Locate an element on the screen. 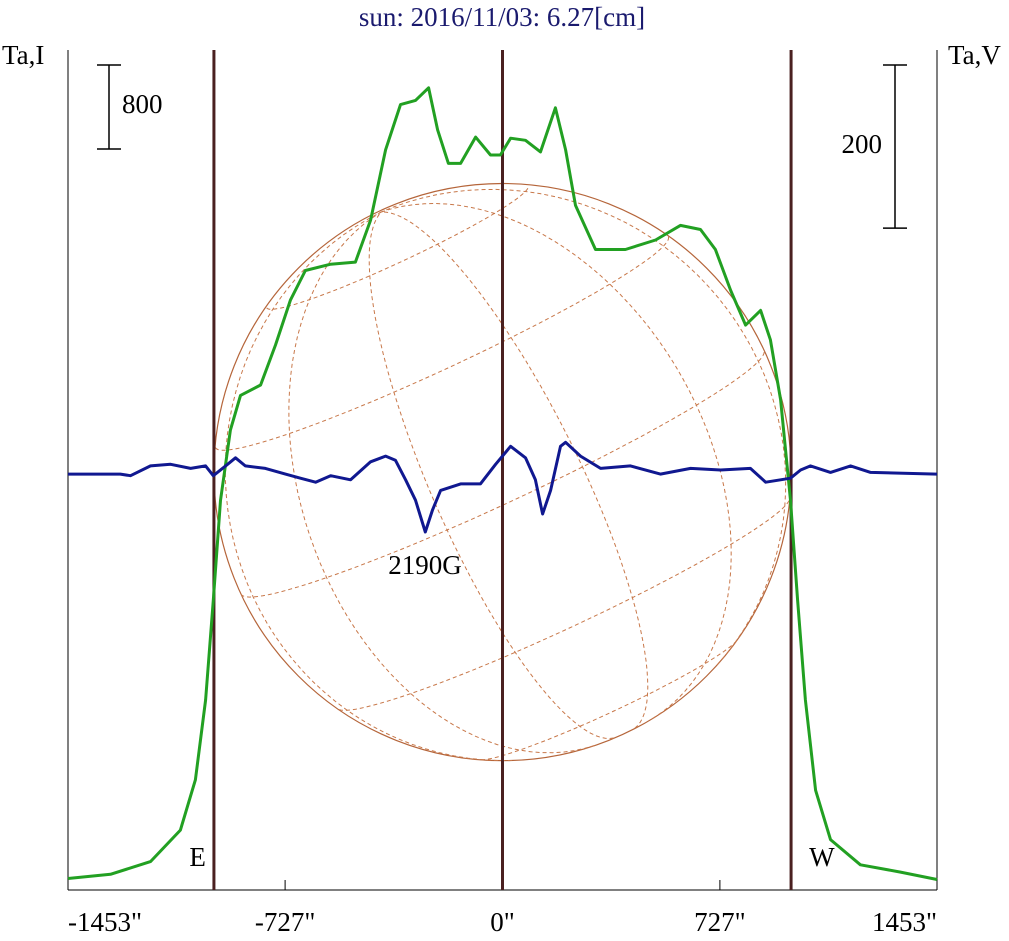  scale-label: 800 is located at coordinates (142, 104).